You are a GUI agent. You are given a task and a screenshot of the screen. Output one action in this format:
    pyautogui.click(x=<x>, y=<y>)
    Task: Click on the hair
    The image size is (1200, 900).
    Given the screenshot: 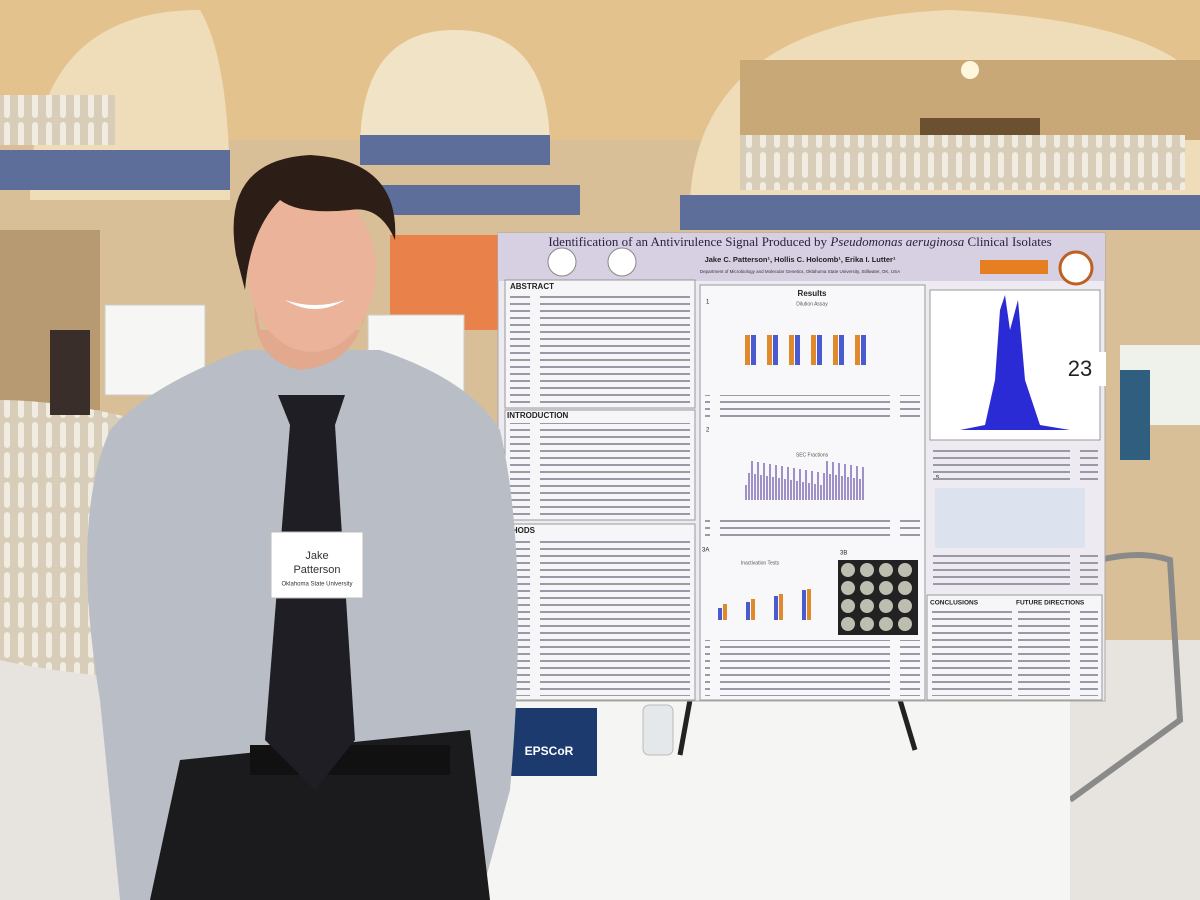 What is the action you would take?
    pyautogui.click(x=314, y=222)
    